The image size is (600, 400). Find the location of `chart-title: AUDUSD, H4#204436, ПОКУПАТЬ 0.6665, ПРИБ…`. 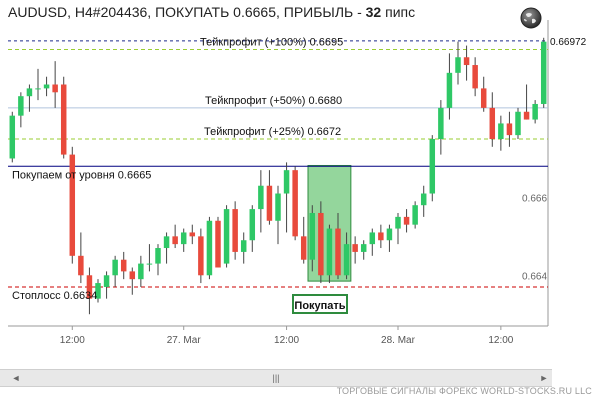

chart-title: AUDUSD, H4#204436, ПОКУПАТЬ 0.6665, ПРИБ… is located at coordinates (211, 12).